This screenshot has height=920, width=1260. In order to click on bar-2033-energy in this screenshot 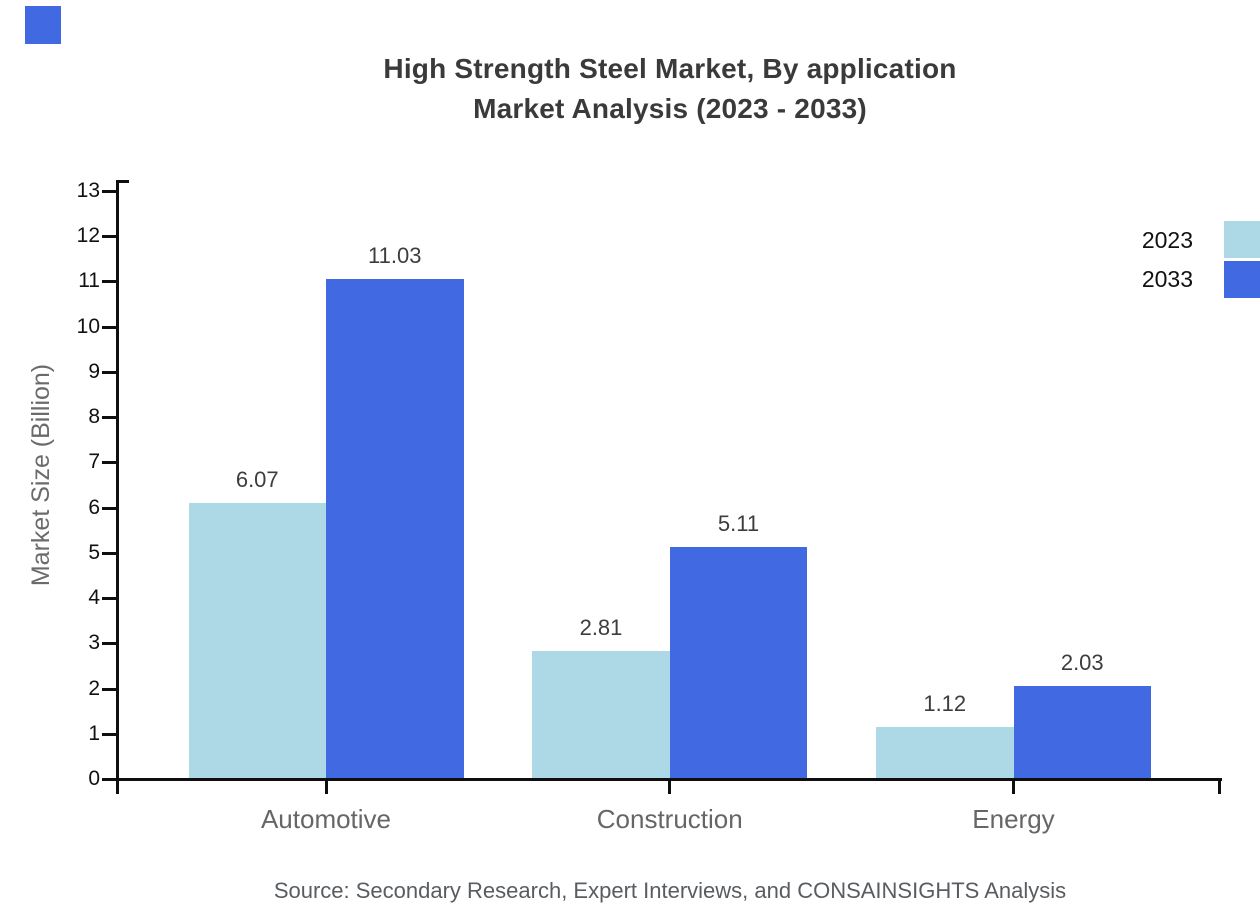, I will do `click(1082, 732)`.